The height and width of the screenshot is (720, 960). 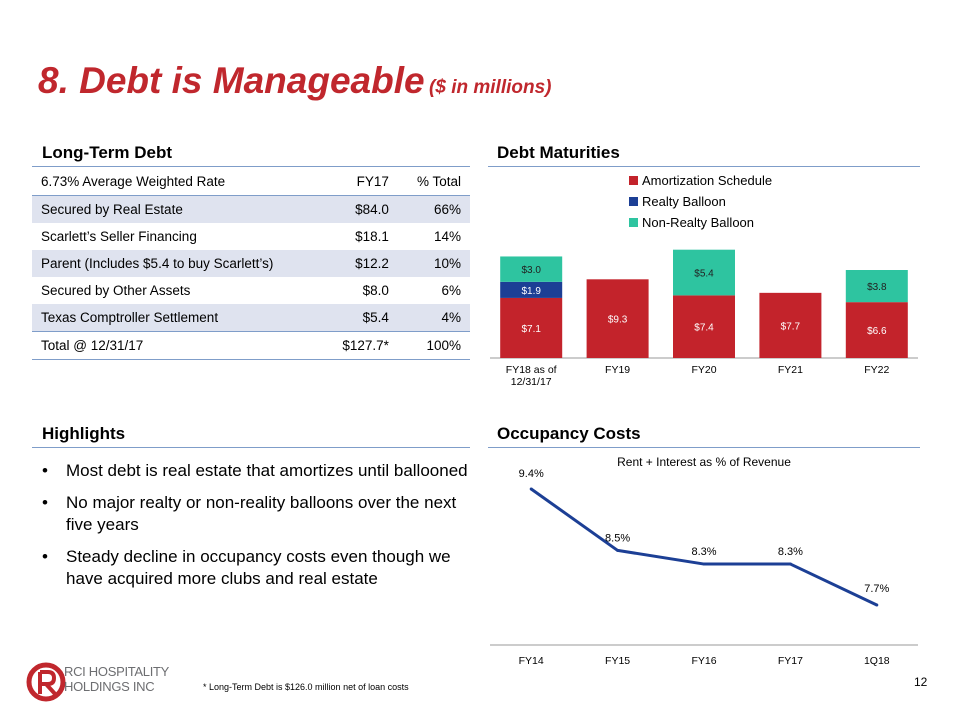 I want to click on table-row: Secured by Other Assets $8.0 6%, so click(x=251, y=290).